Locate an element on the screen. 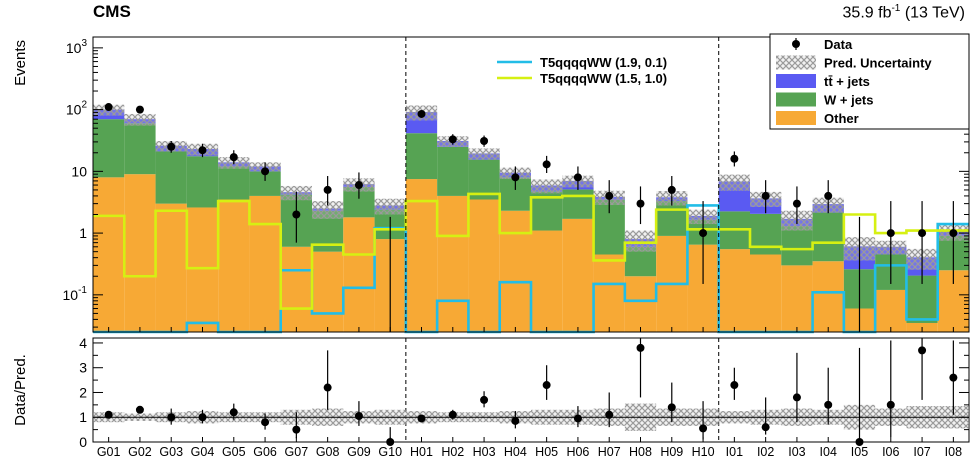  x-tick-label: H07 is located at coordinates (609, 451).